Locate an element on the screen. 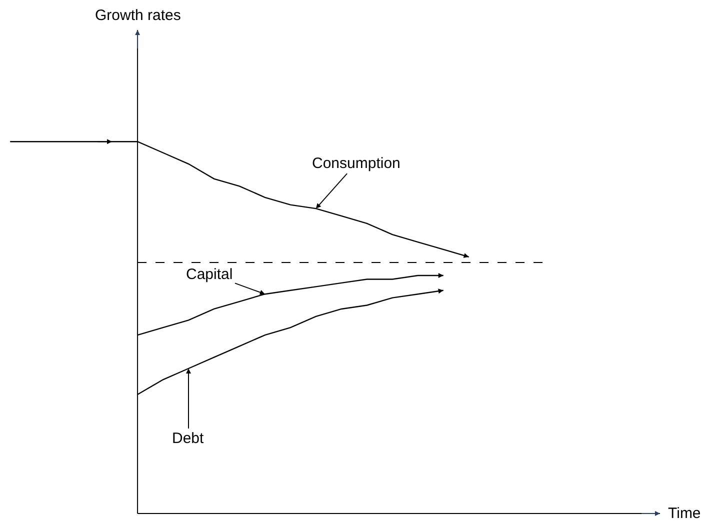  text: Debt is located at coordinates (188, 438).